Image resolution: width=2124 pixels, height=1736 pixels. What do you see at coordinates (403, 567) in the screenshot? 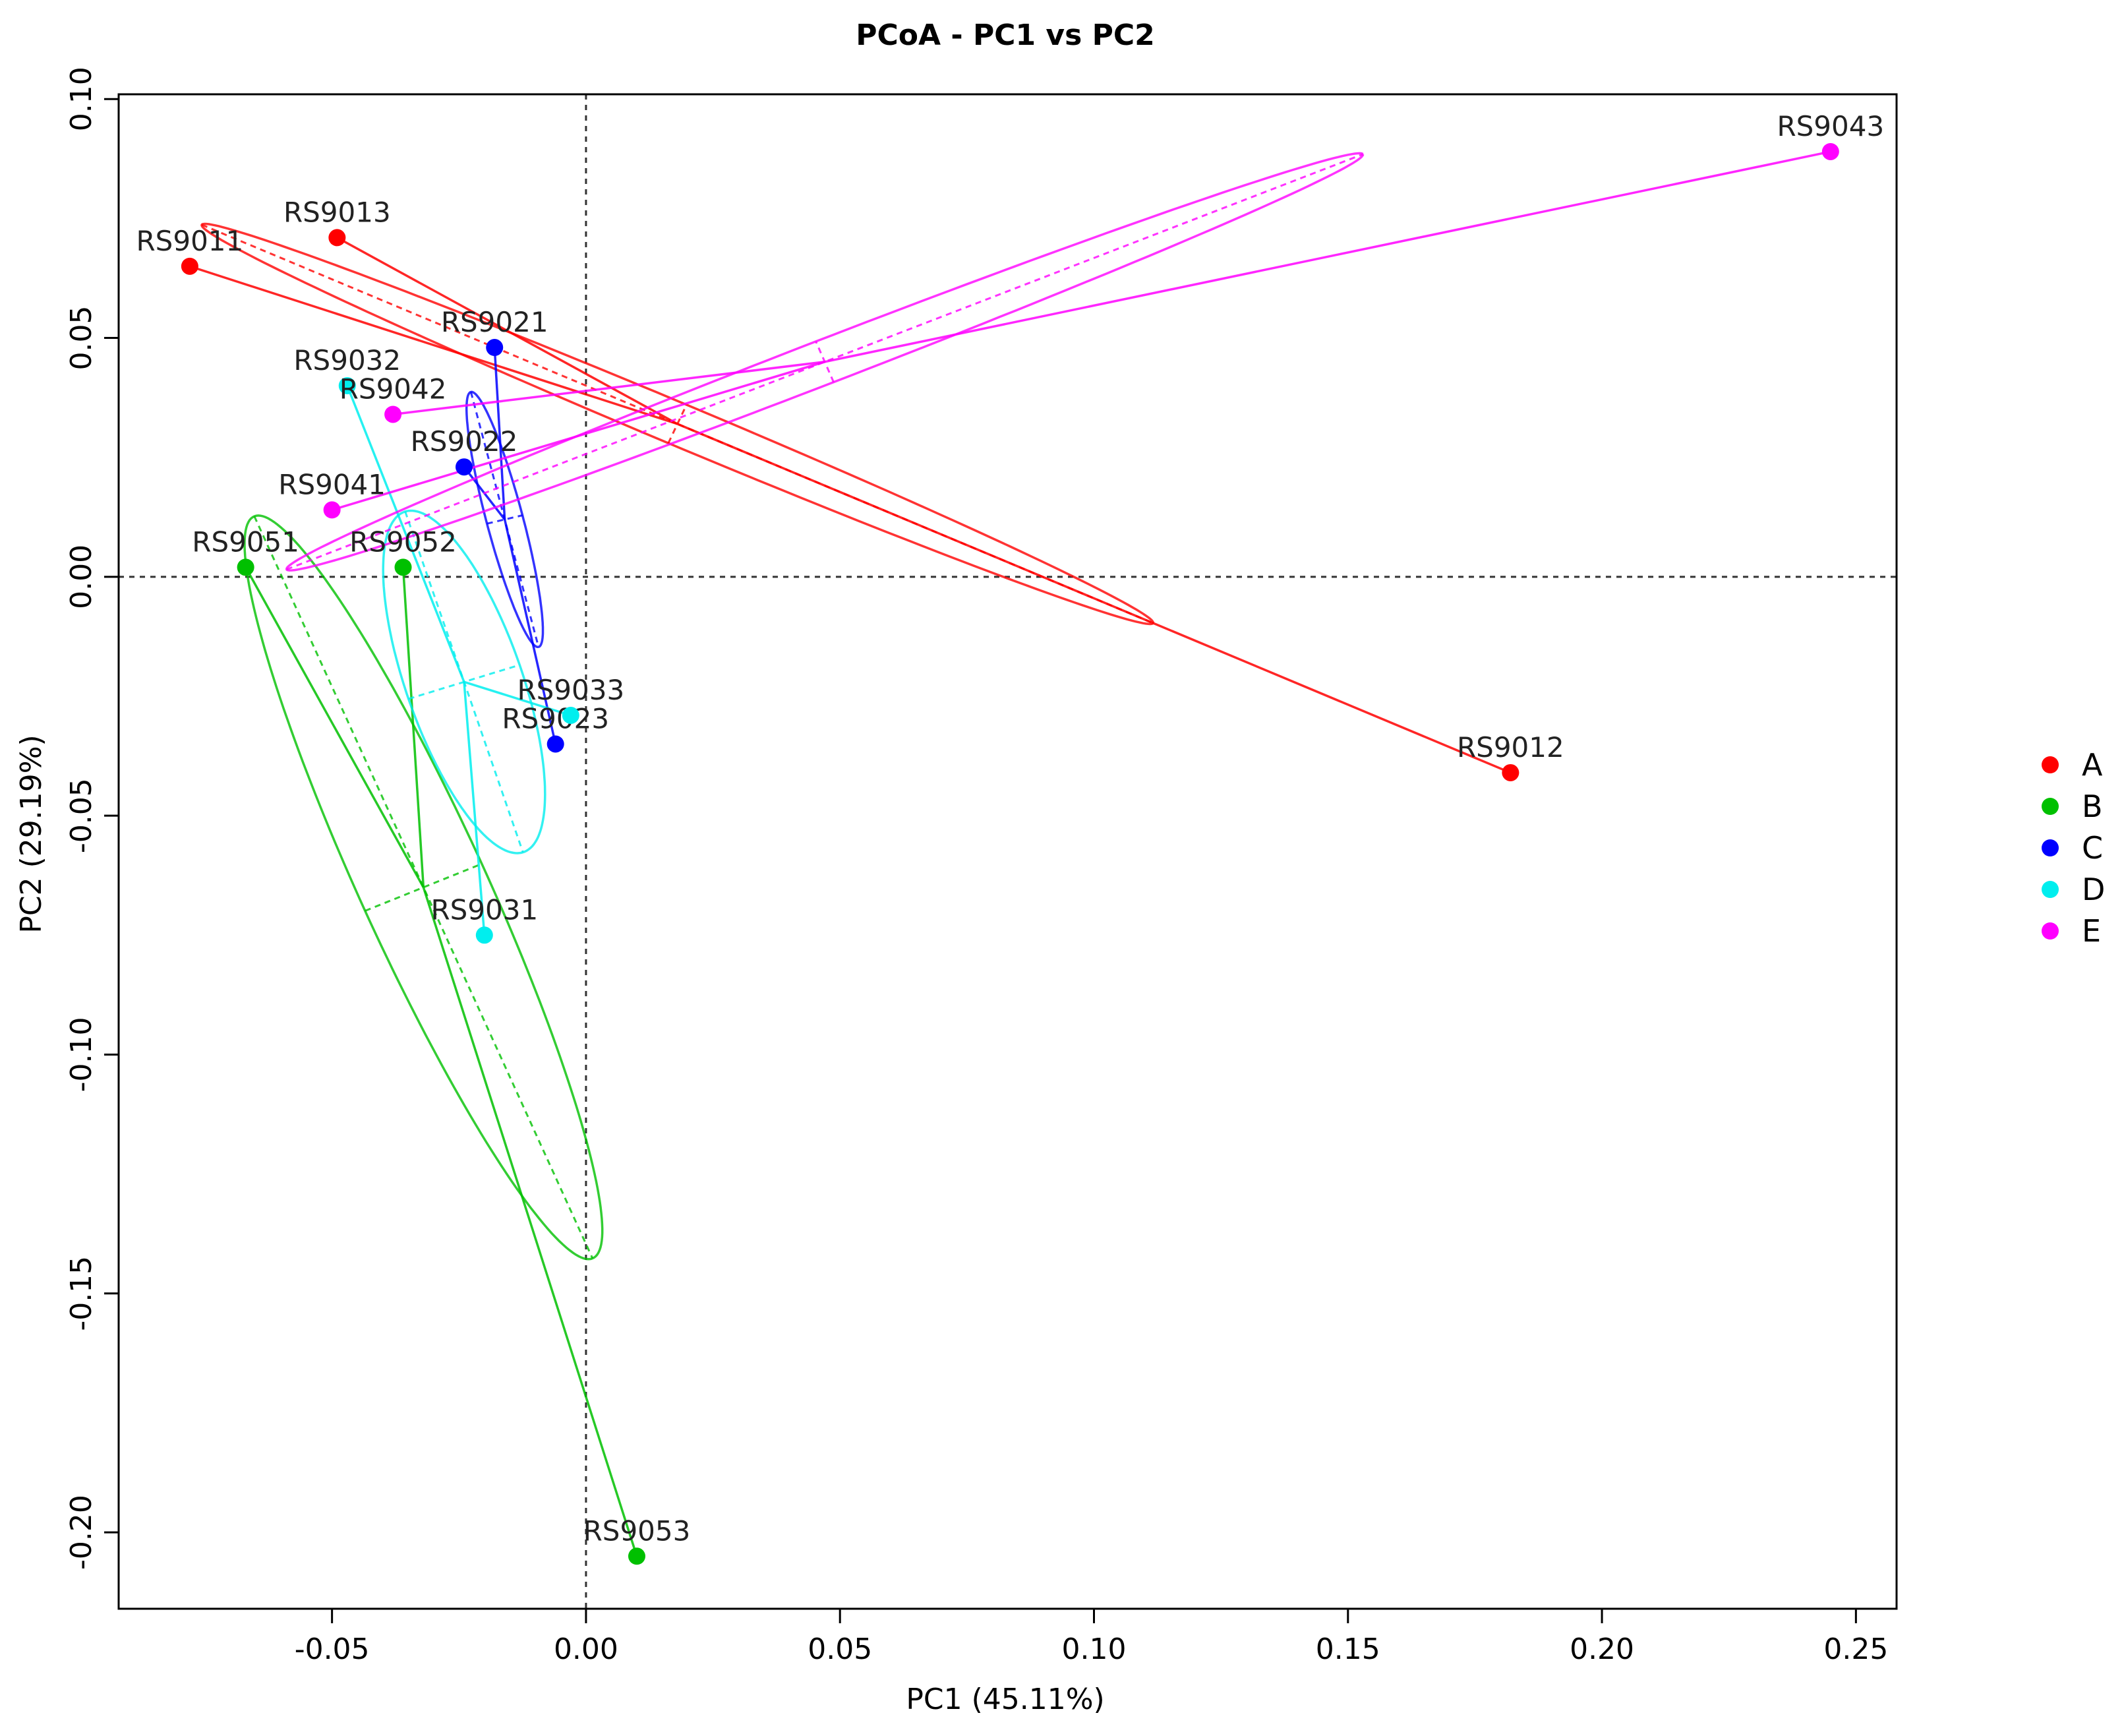
I see `data-point-RS9052` at bounding box center [403, 567].